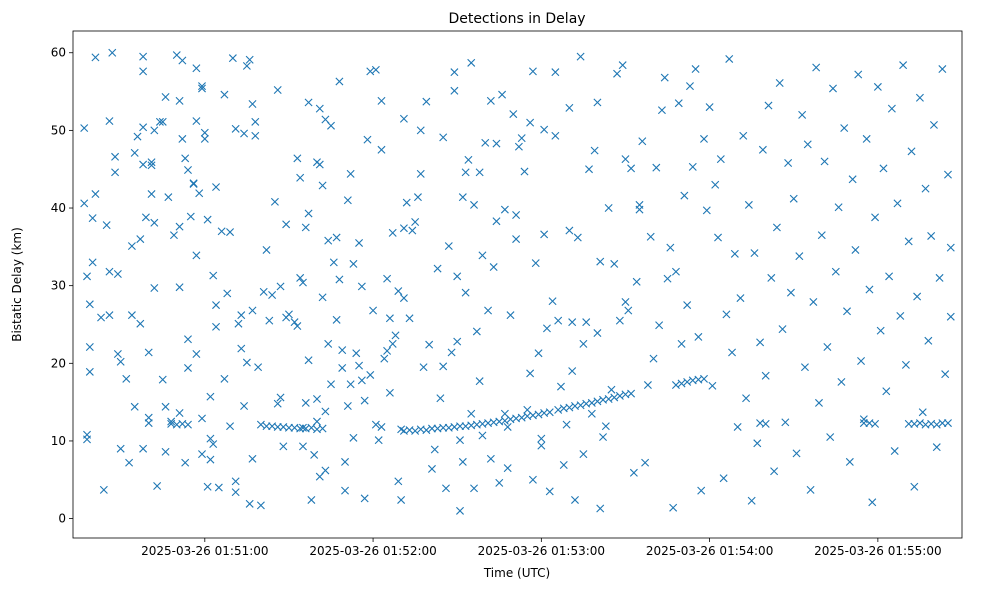 The height and width of the screenshot is (594, 989). What do you see at coordinates (516, 573) in the screenshot?
I see `x-axis-label: Time (UTC)` at bounding box center [516, 573].